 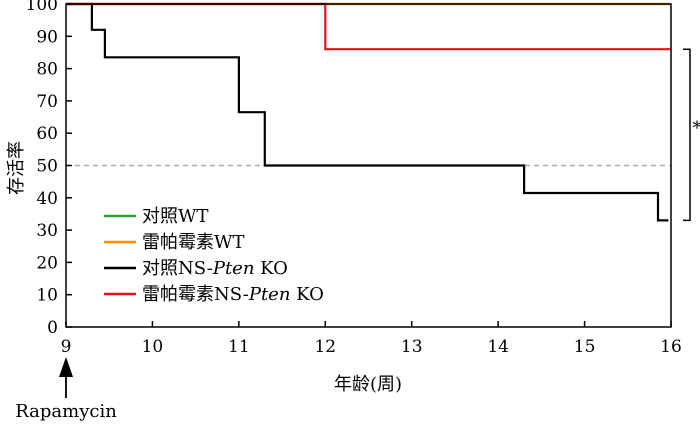 I want to click on rapamycin-arrow-head, so click(x=66, y=367).